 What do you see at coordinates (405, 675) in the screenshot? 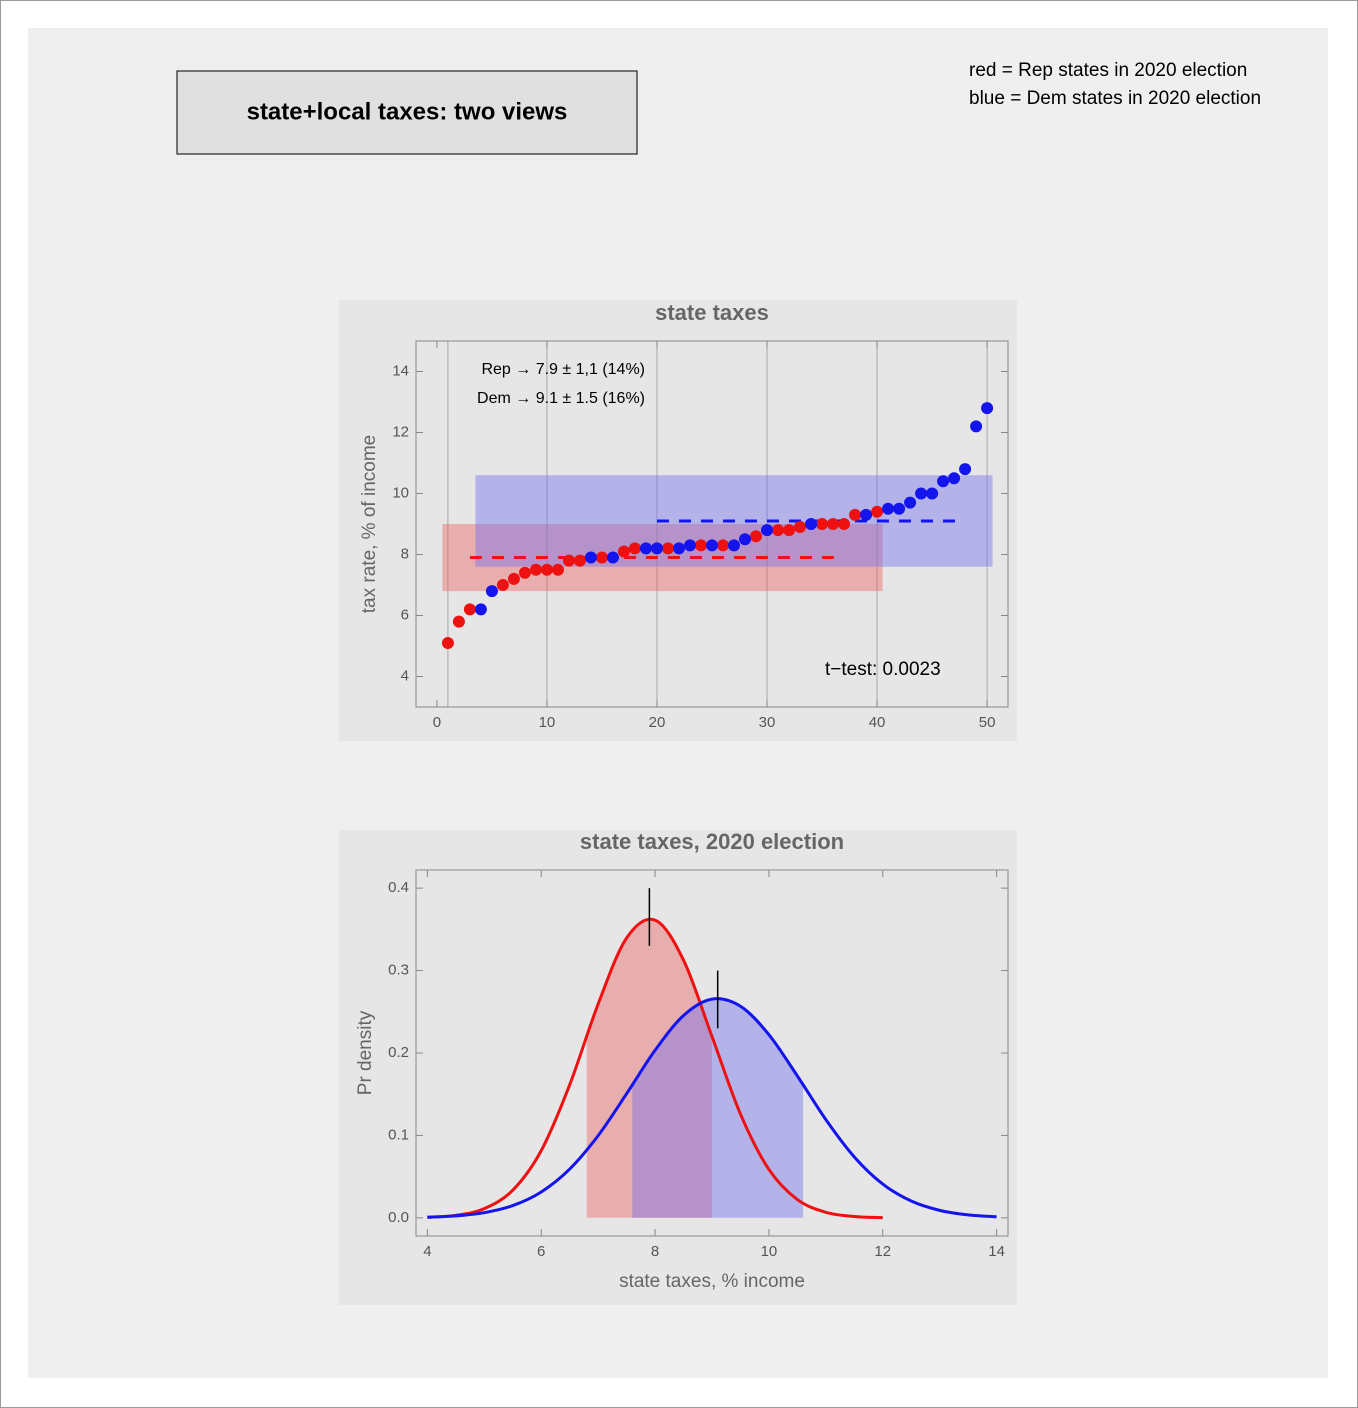
I see `y-tick-label: 4` at bounding box center [405, 675].